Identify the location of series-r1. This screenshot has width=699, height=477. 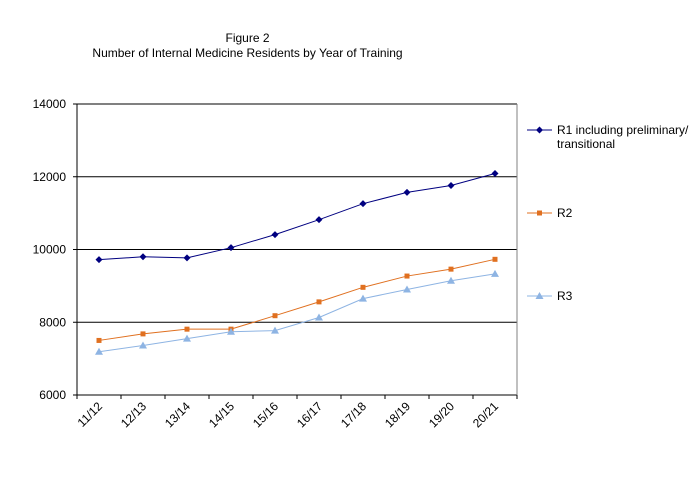
(297, 216).